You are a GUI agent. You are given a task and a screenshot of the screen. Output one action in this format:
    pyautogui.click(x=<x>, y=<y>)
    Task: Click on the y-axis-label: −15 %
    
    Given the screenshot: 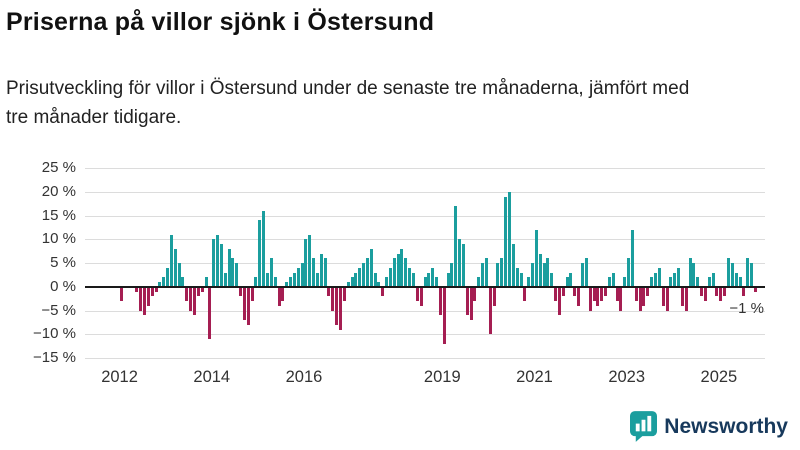 What is the action you would take?
    pyautogui.click(x=54, y=357)
    